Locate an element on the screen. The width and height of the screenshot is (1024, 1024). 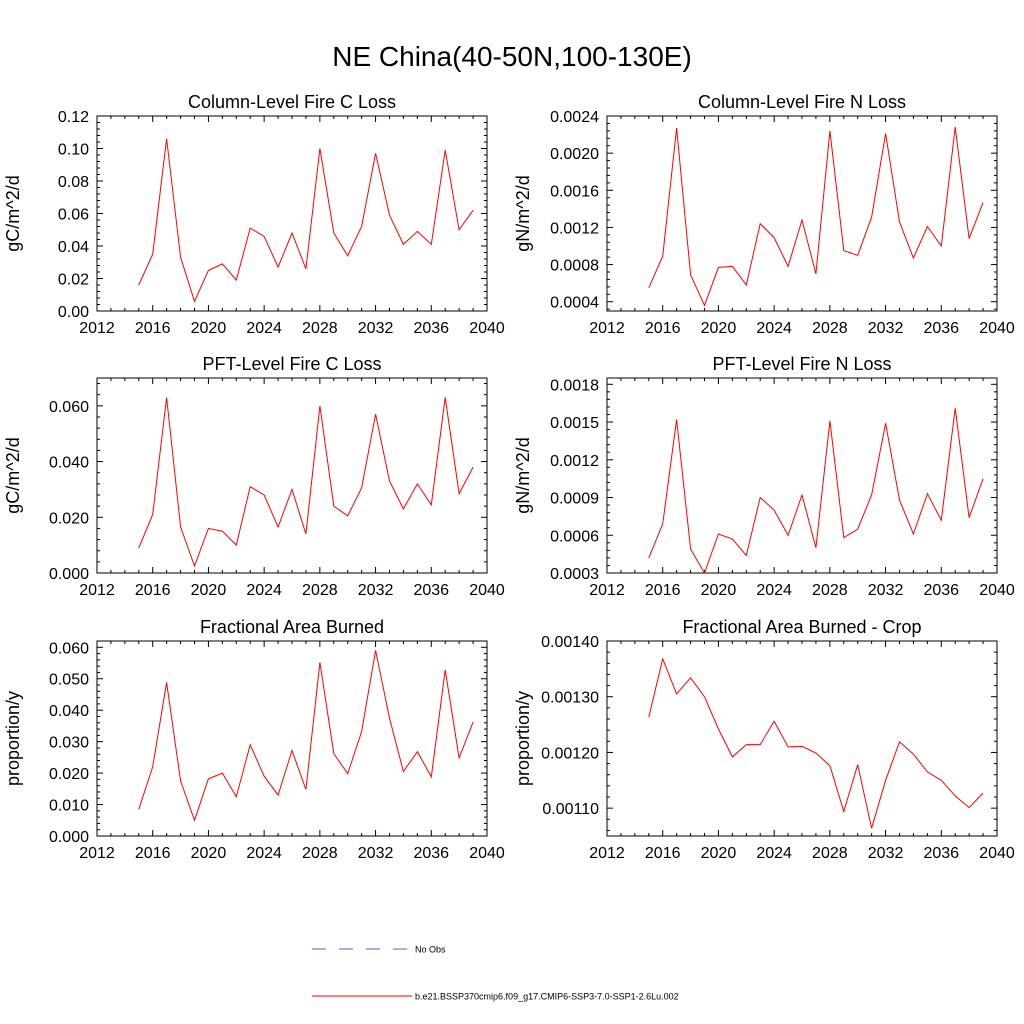
panel-title: PFT-Level Fire N Loss is located at coordinates (801, 364).